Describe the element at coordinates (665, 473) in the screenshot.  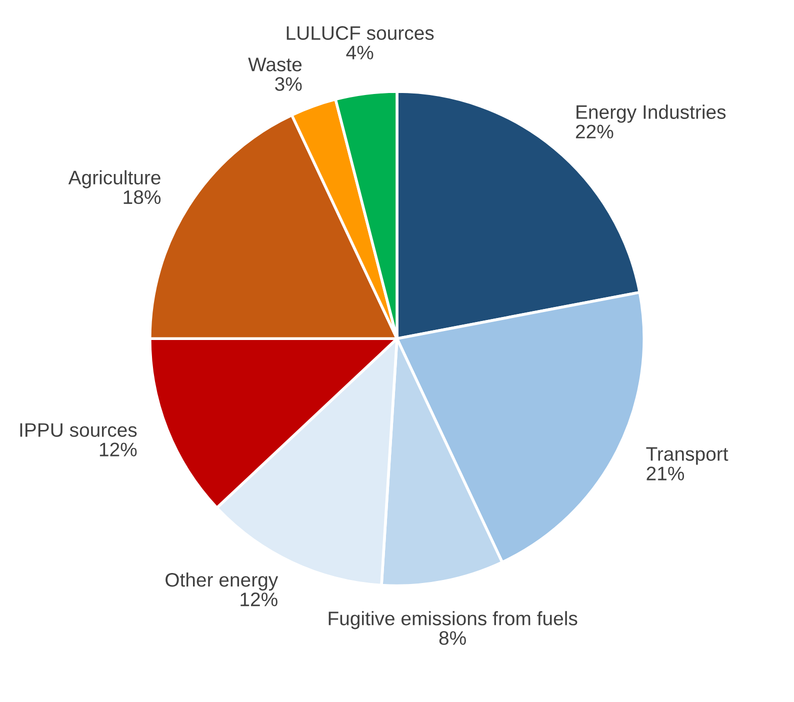
I see `data-label: 21%` at that location.